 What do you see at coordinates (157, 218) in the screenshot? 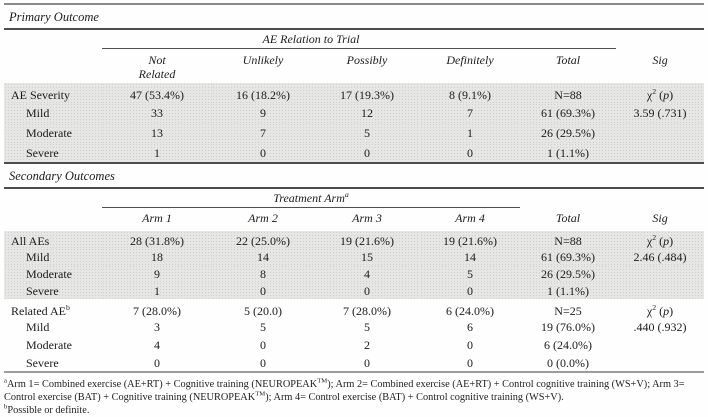
I see `col-header-arm1: Arm 1` at bounding box center [157, 218].